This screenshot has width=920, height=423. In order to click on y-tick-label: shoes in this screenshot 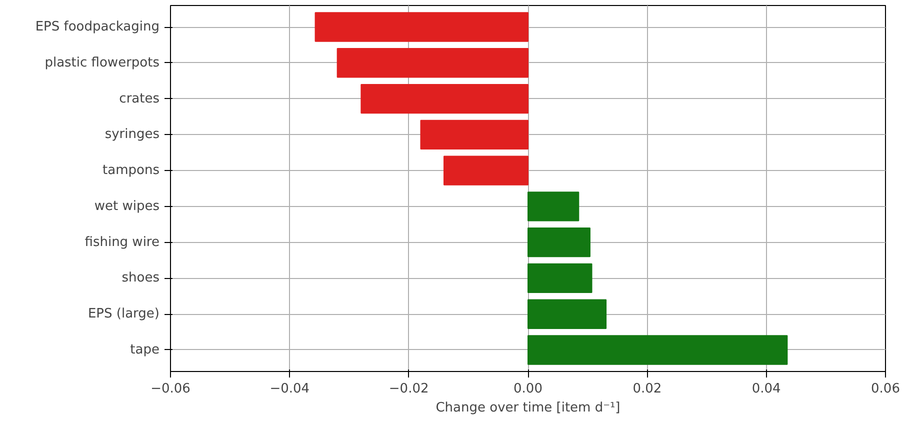, I will do `click(141, 278)`.